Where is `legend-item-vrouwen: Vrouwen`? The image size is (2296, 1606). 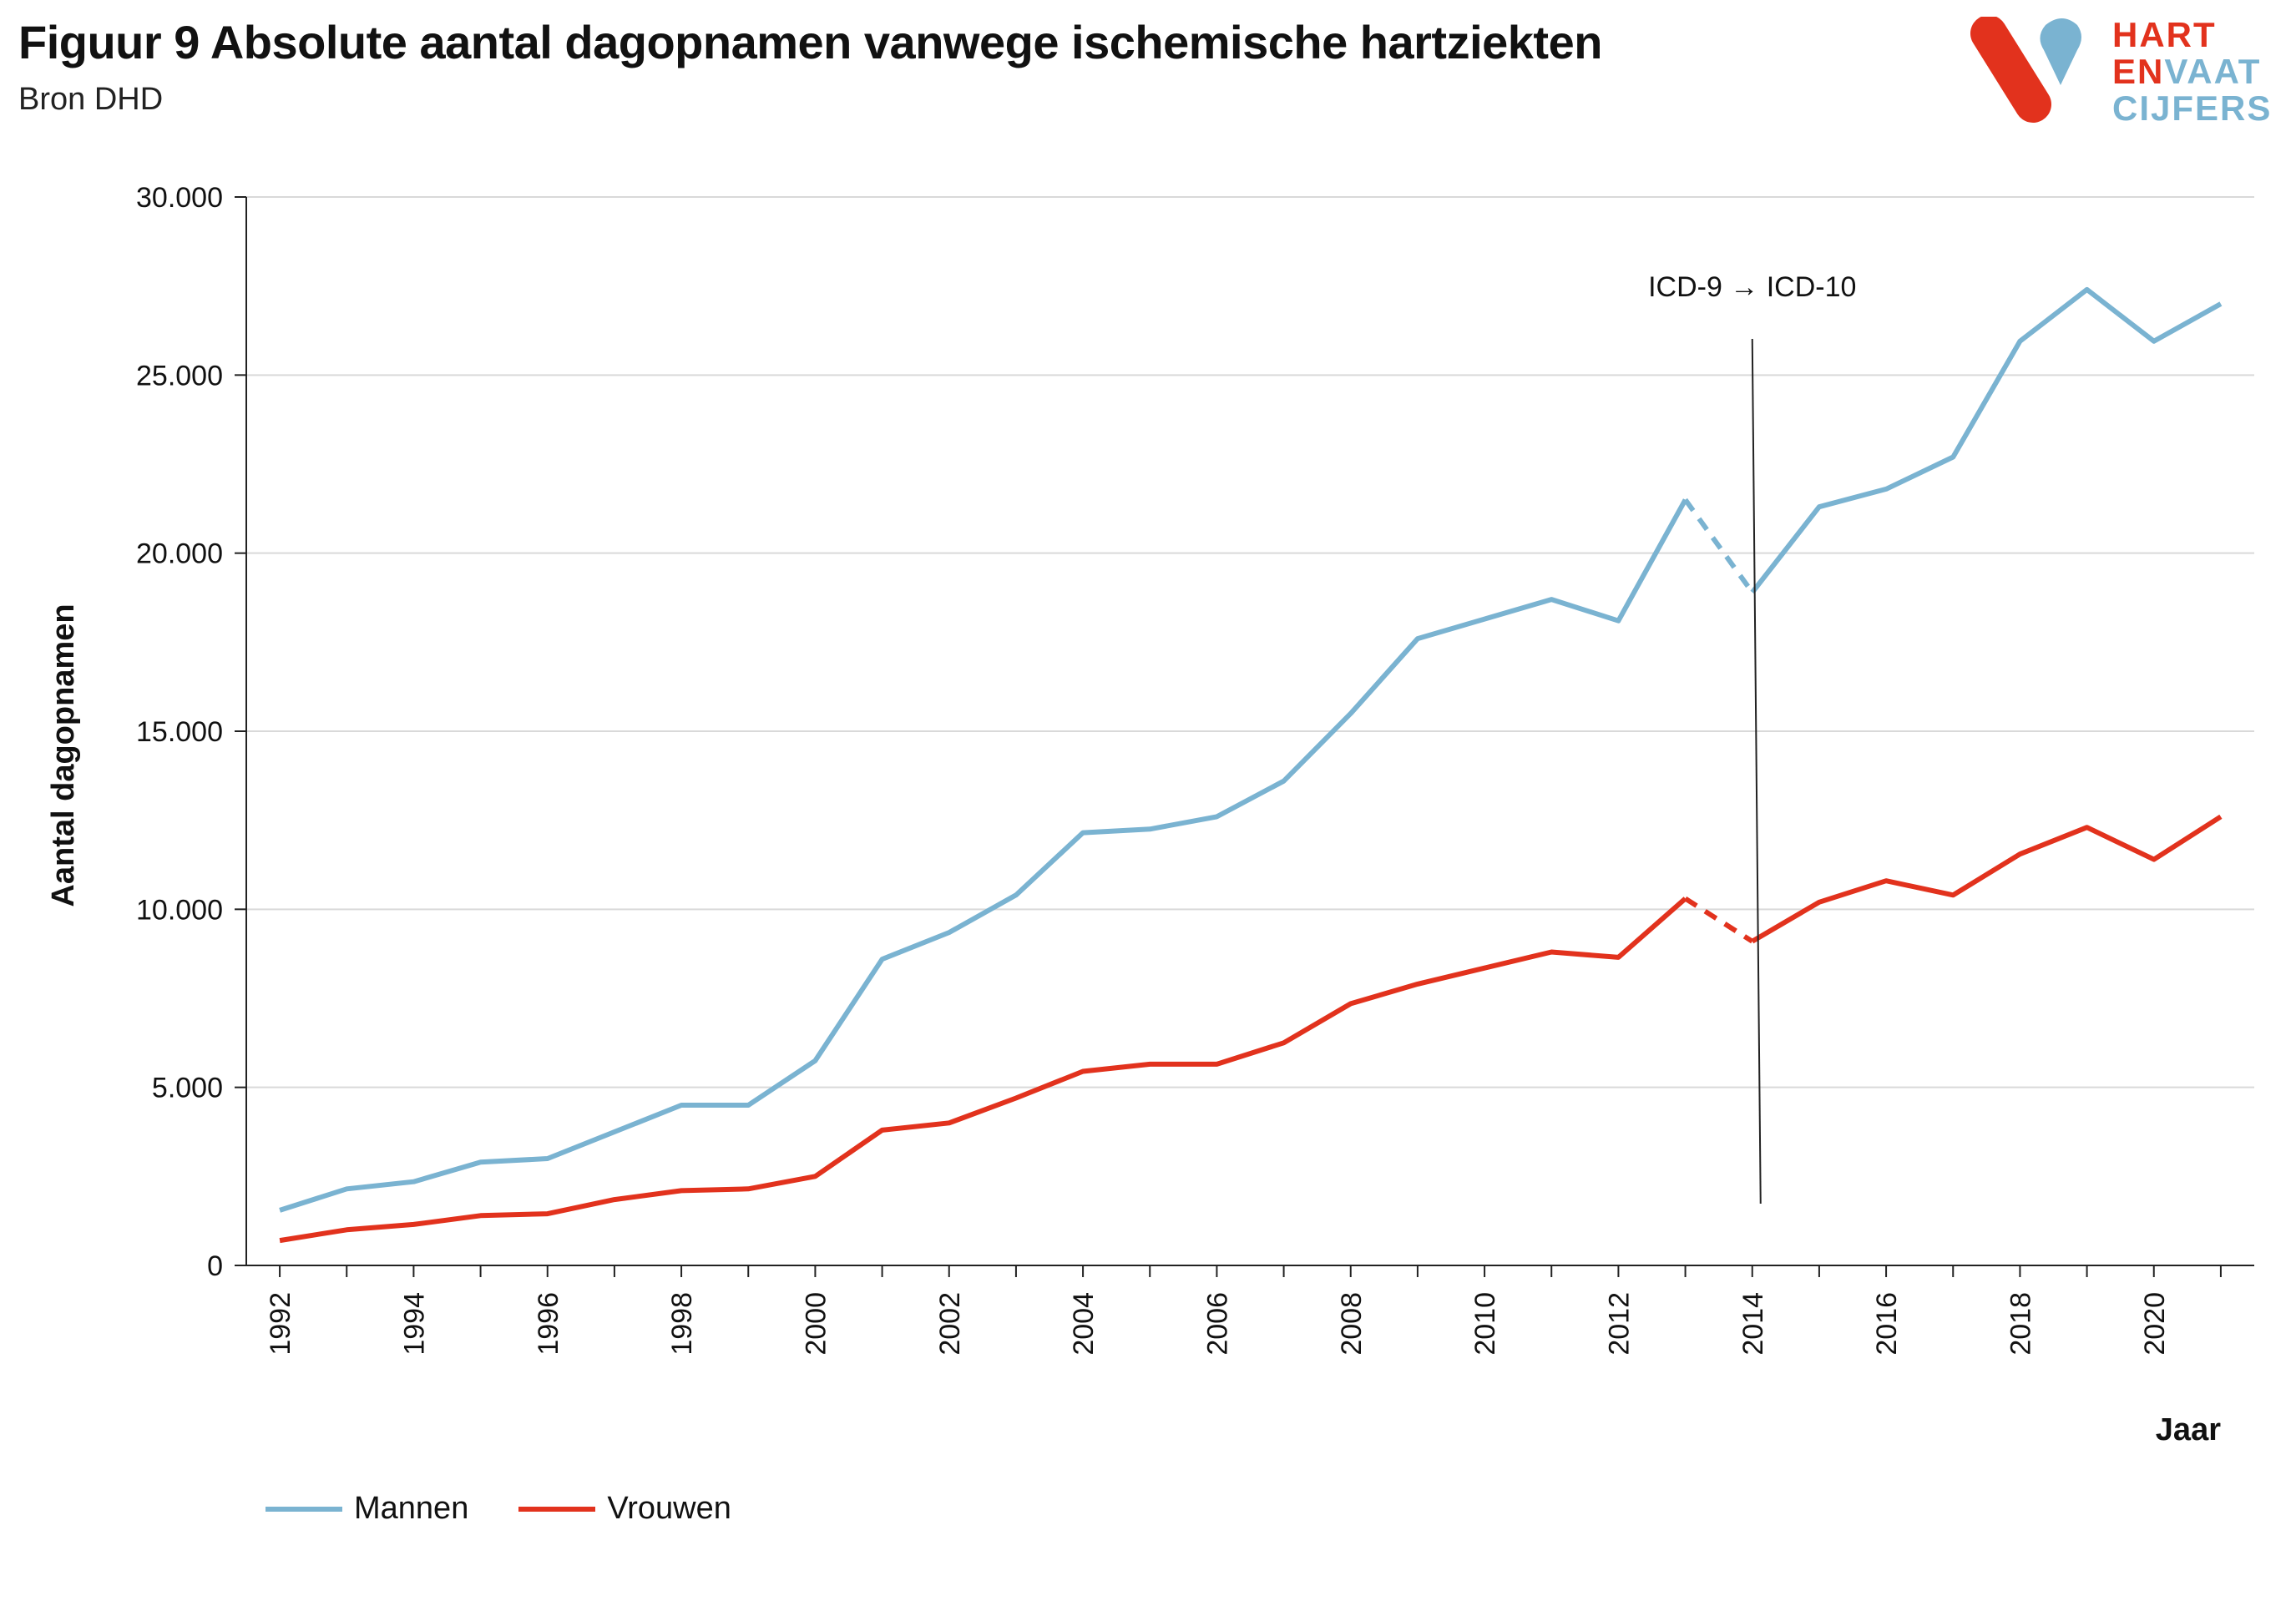
legend-item-vrouwen: Vrouwen is located at coordinates (624, 1509).